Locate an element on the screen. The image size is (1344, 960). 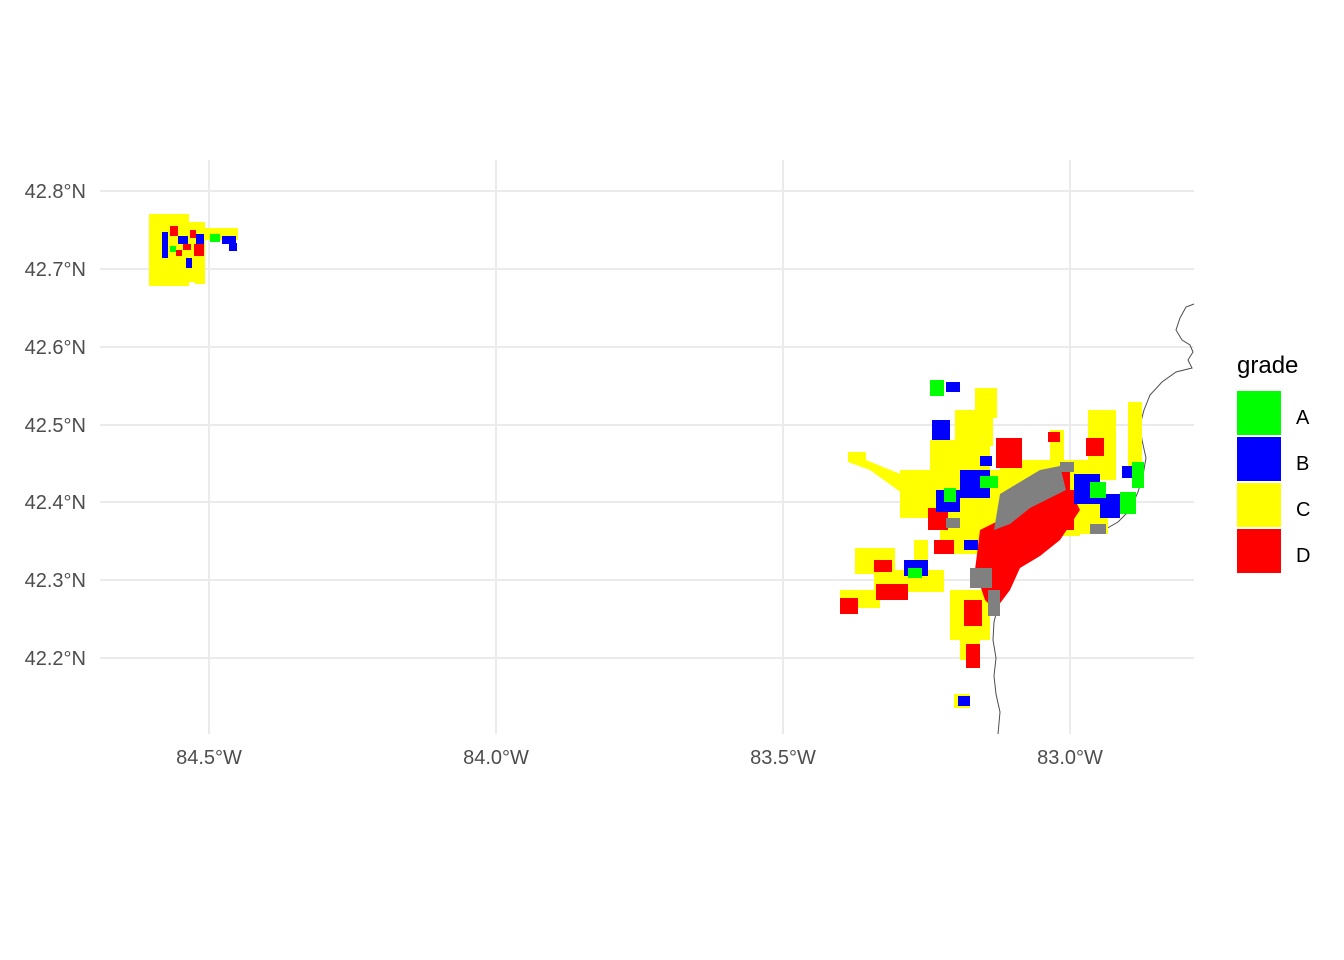
legend-label-d: D is located at coordinates (1303, 556).